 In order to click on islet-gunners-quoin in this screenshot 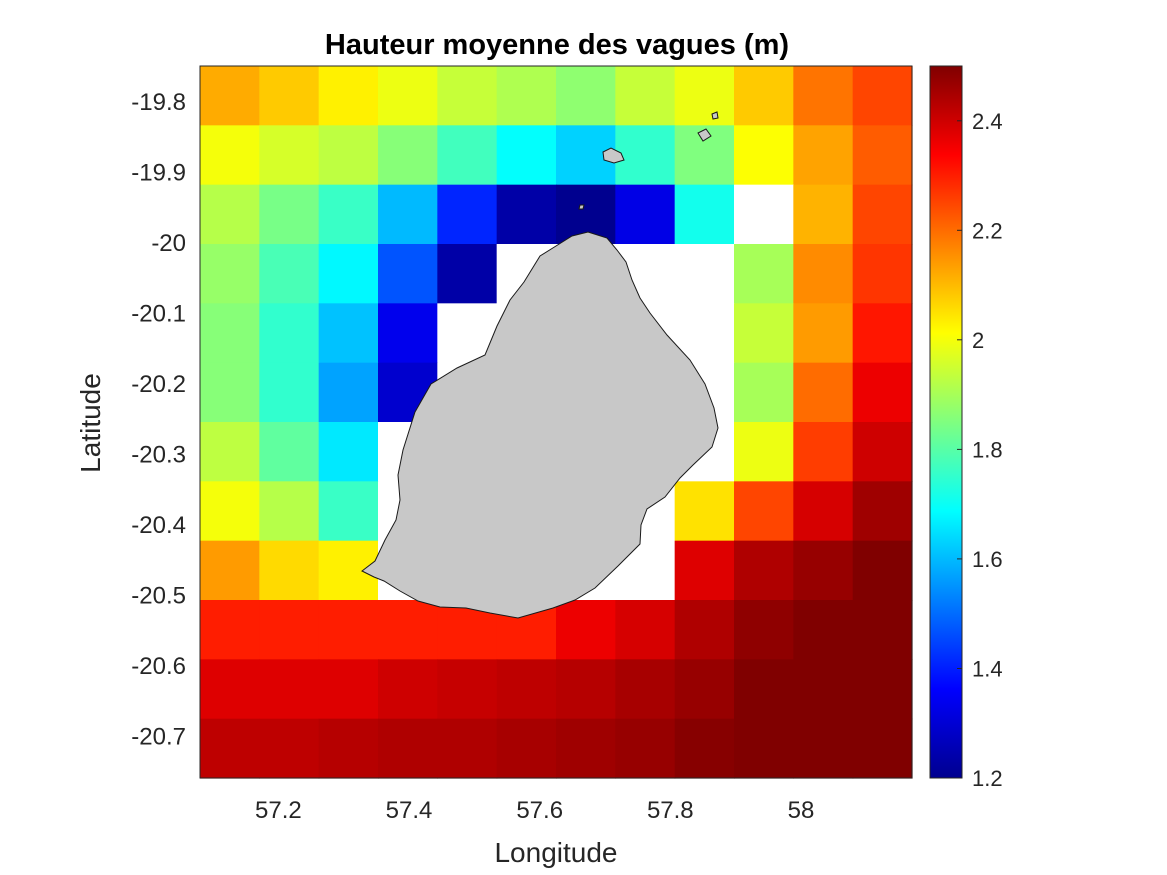, I will do `click(613, 155)`.